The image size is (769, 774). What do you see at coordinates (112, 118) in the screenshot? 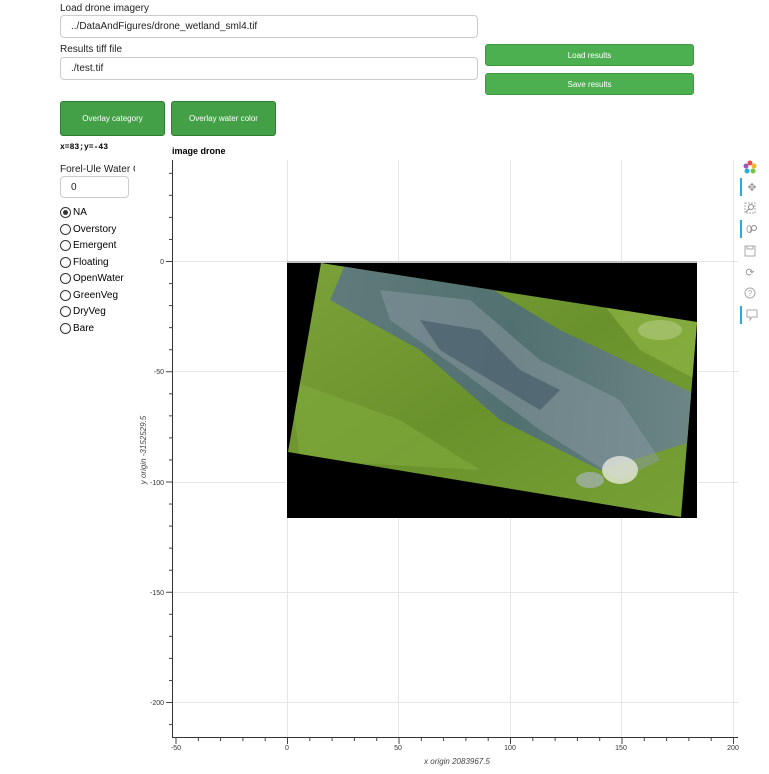
I see `overlay-category-button: Overlay category` at bounding box center [112, 118].